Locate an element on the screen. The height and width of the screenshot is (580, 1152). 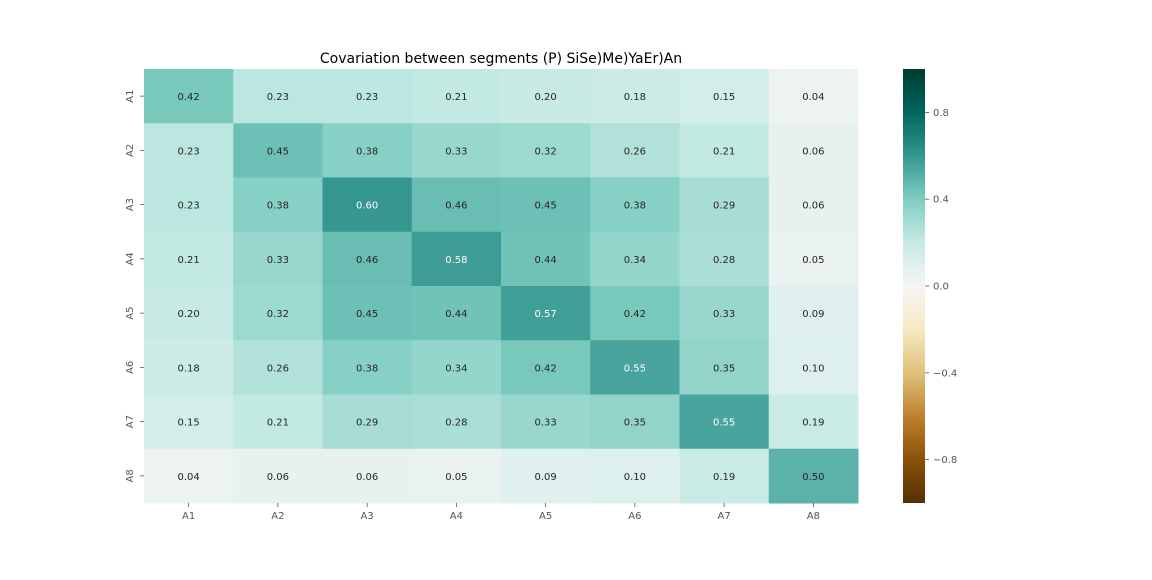
cell-value-label-r7-c2: 0.21 is located at coordinates (278, 423).